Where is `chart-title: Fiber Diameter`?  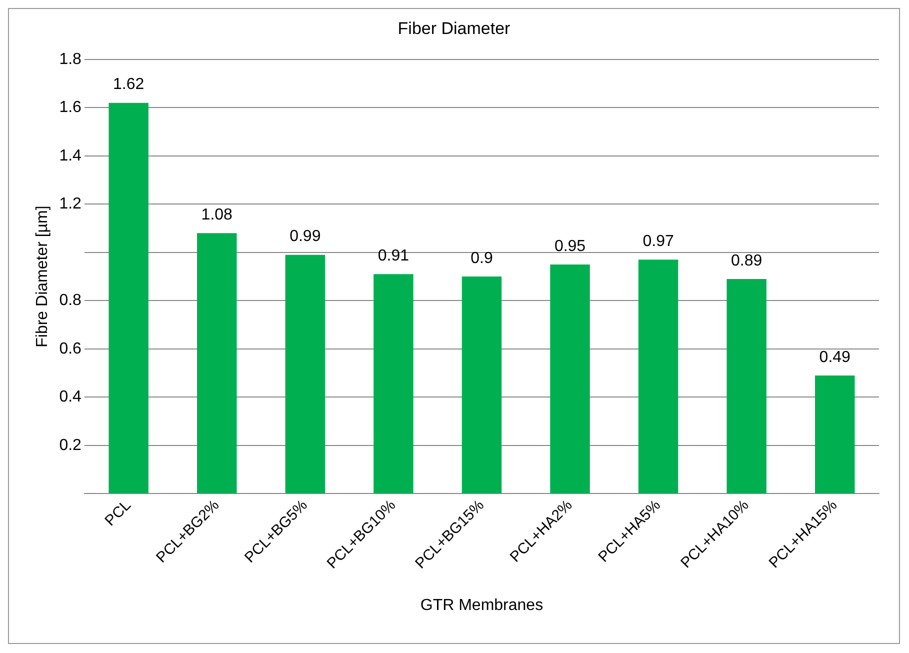
chart-title: Fiber Diameter is located at coordinates (454, 28).